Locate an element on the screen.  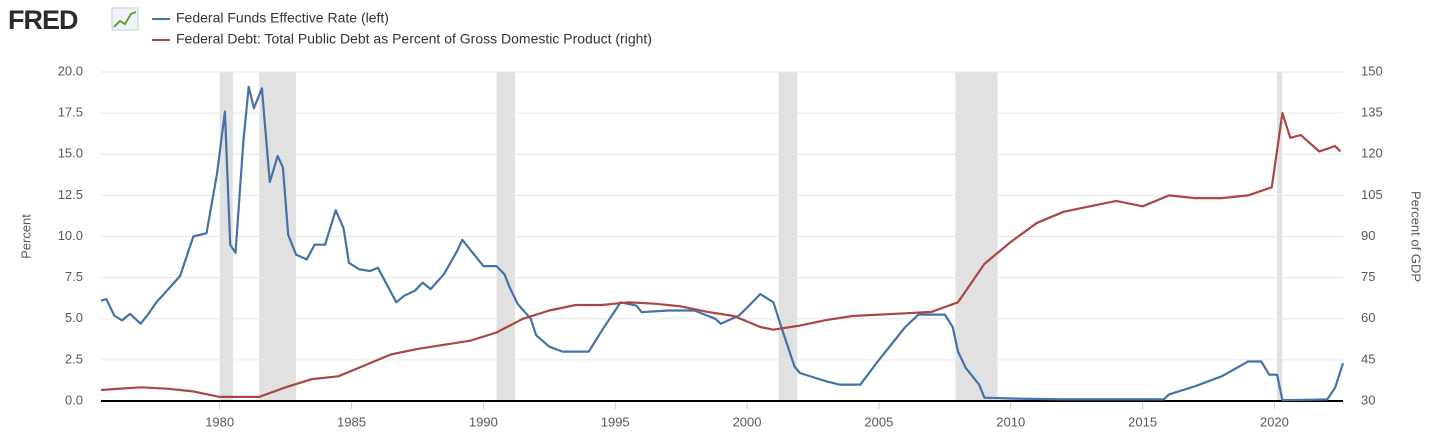
y2-tick-label: 90 is located at coordinates (1368, 235).